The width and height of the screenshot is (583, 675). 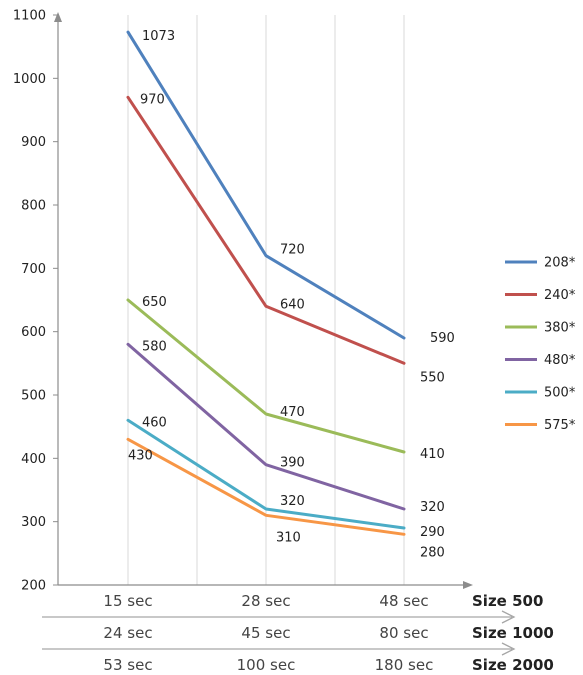 I want to click on y-tick-label-800: 800, so click(x=33, y=206).